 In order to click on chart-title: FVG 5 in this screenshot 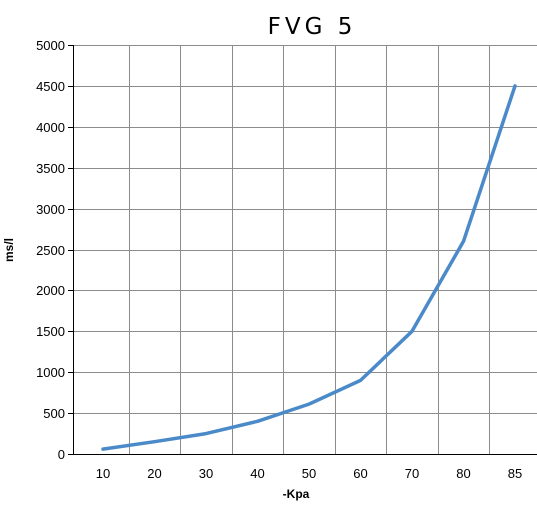, I will do `click(312, 27)`.